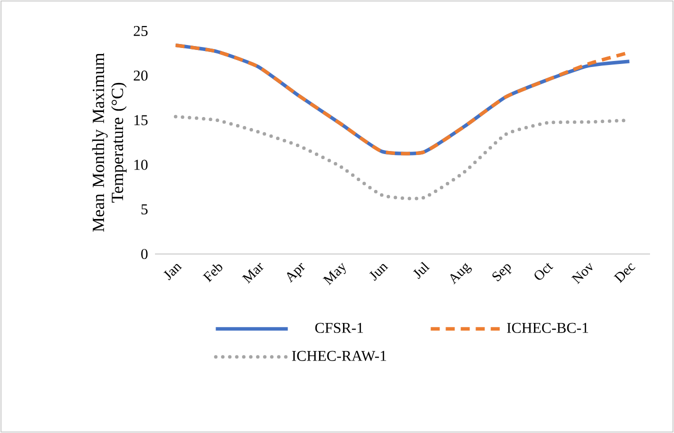  Describe the element at coordinates (141, 75) in the screenshot. I see `y-tick-label: 20` at that location.